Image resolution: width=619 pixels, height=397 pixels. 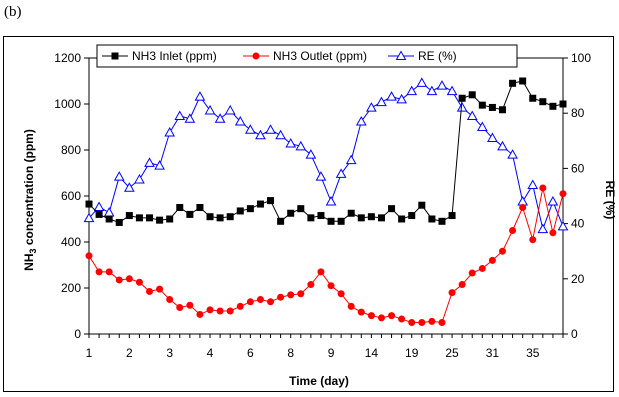 What do you see at coordinates (581, 58) in the screenshot?
I see `y2-tick-label: 100` at bounding box center [581, 58].